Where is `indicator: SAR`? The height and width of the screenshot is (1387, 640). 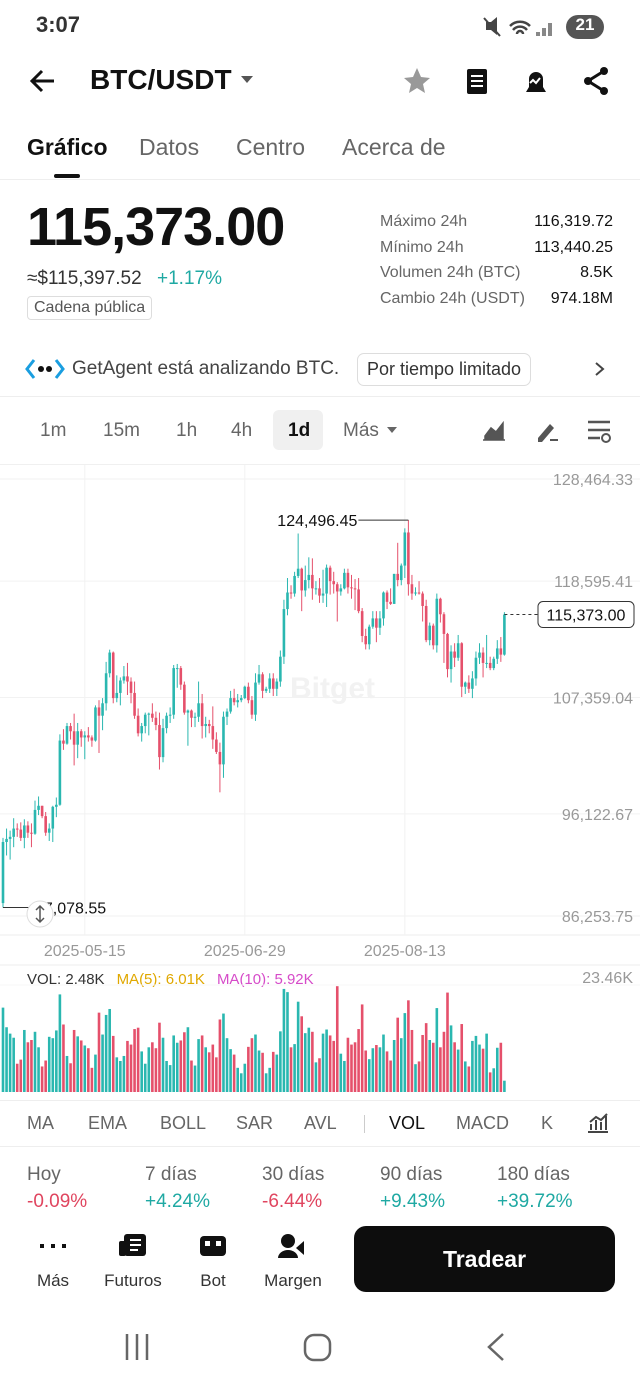 indicator: SAR is located at coordinates (255, 1123).